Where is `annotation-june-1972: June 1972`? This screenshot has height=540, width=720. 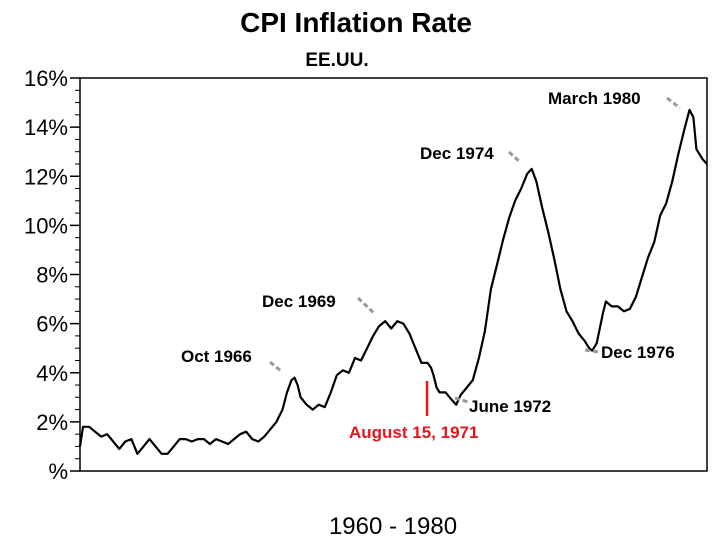 annotation-june-1972: June 1972 is located at coordinates (510, 406).